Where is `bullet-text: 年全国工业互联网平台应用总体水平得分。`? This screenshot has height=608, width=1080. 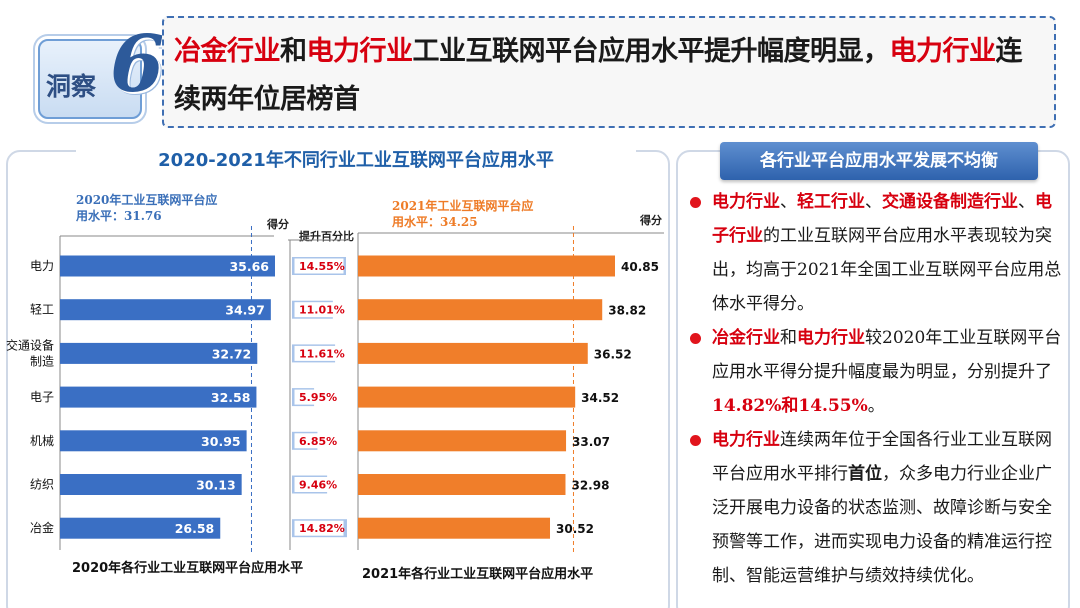
bullet-text: 年全国工业互联网平台应用总体水平得分。 is located at coordinates (887, 287).